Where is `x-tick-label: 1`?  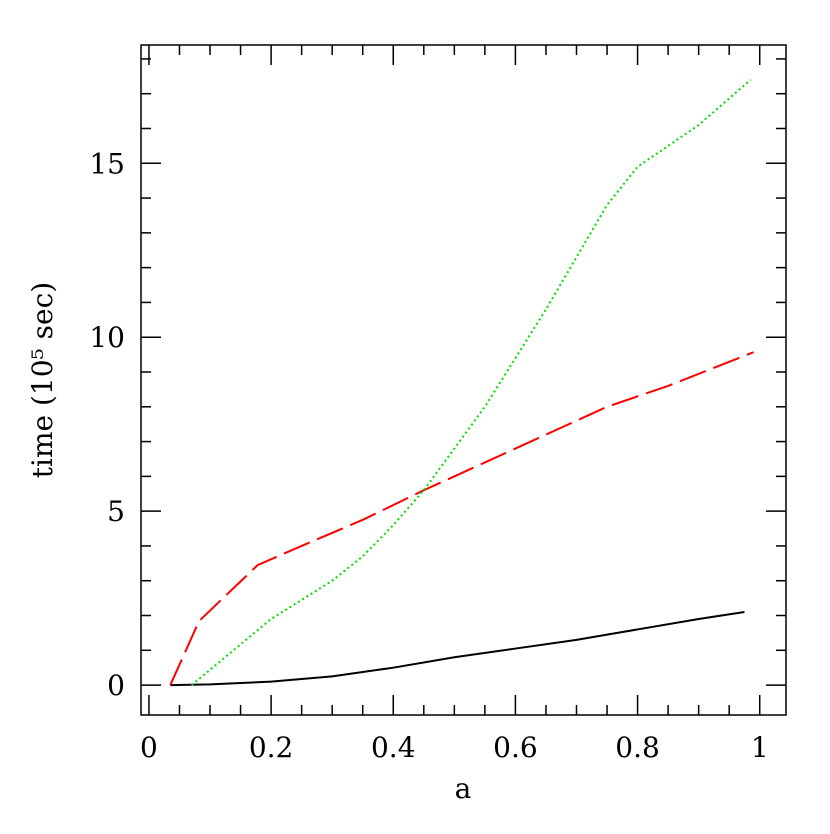 x-tick-label: 1 is located at coordinates (760, 747).